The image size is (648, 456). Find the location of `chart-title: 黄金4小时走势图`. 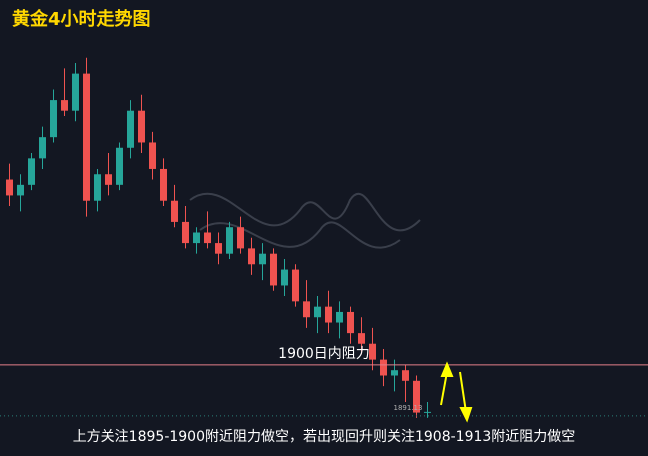

chart-title: 黄金4小时走势图 is located at coordinates (81, 19).